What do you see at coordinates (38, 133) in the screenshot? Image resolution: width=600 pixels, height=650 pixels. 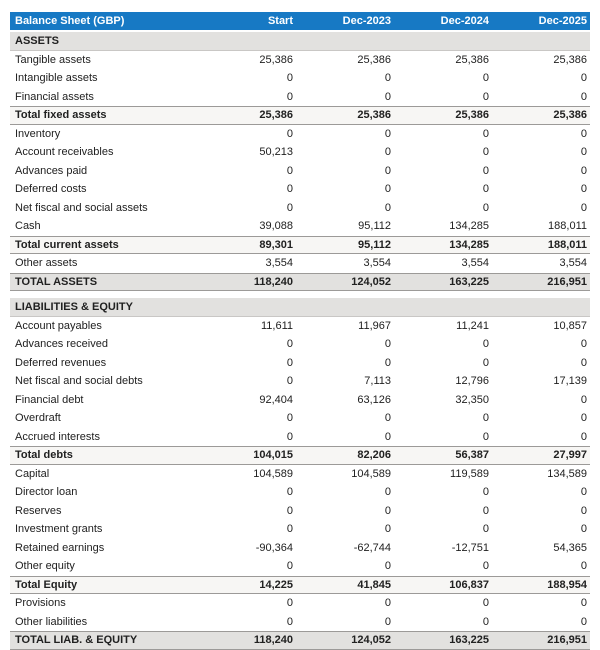 I see `row-label: Inventory` at bounding box center [38, 133].